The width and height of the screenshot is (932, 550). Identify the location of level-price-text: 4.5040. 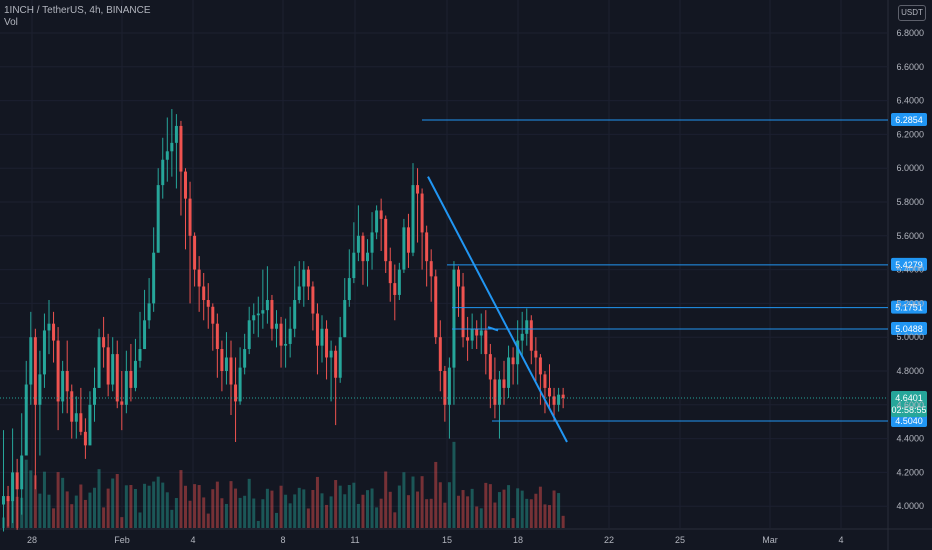
(909, 421).